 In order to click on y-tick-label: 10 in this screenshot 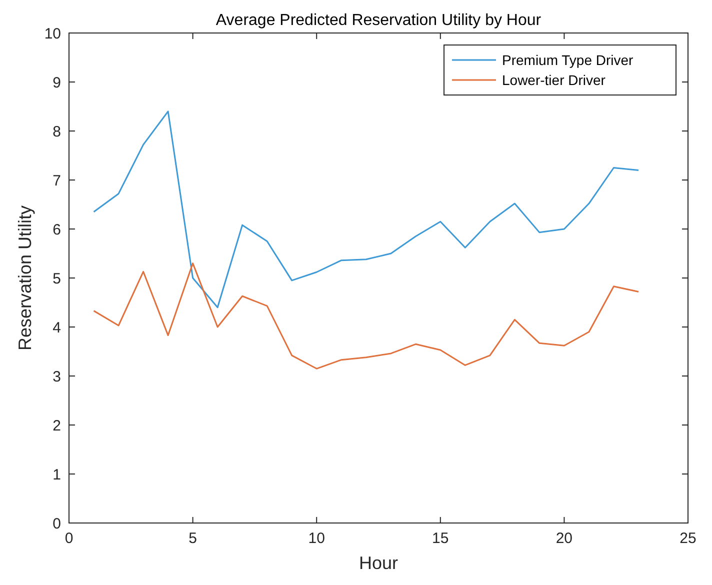, I will do `click(52, 33)`.